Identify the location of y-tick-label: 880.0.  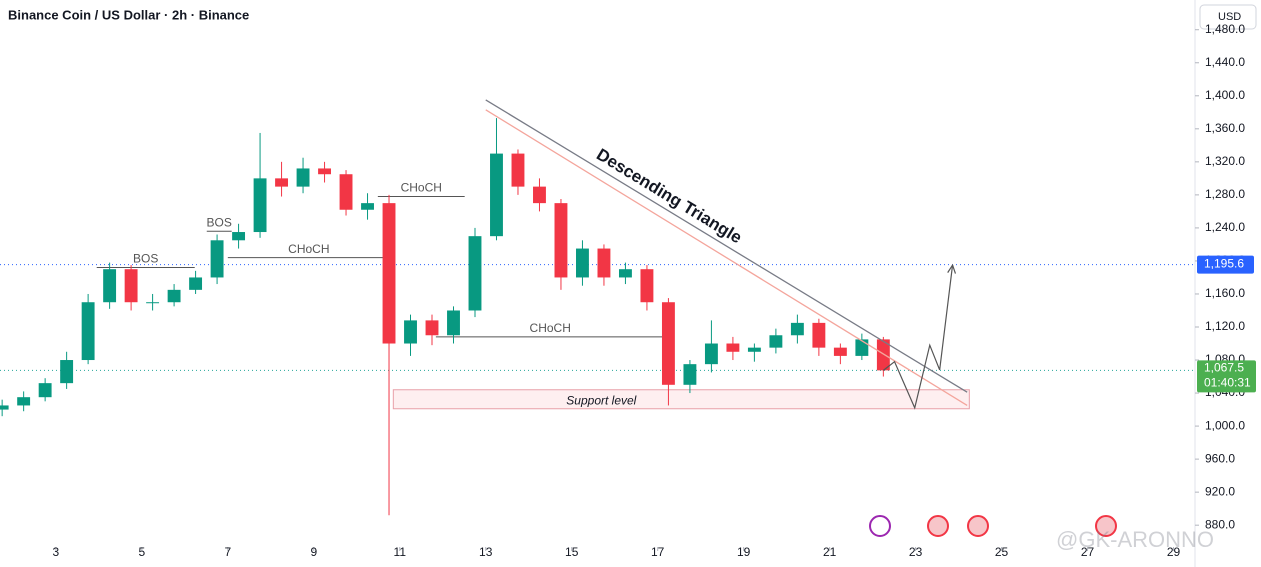
(1220, 524).